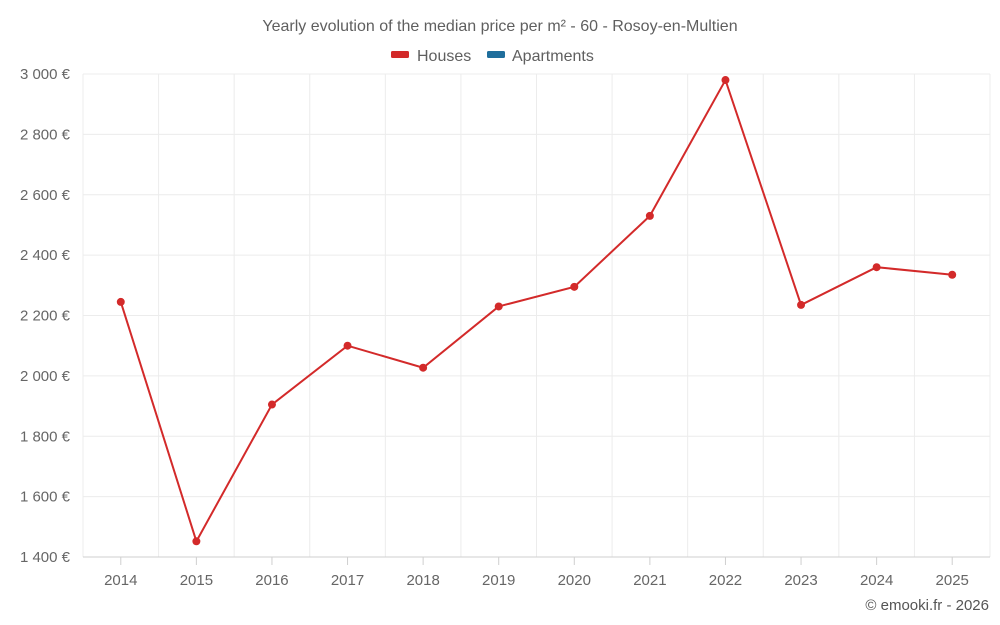  I want to click on x-tick-label: 2018, so click(422, 580).